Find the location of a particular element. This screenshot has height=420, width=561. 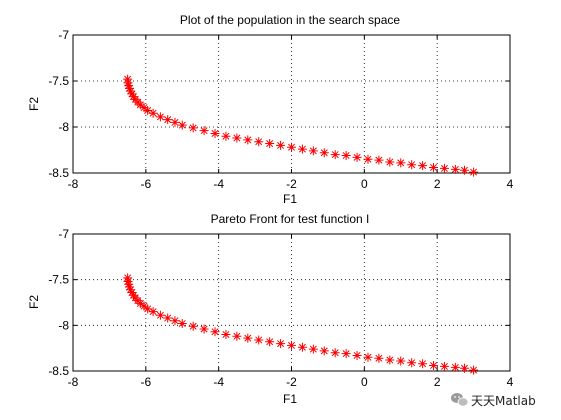

x-tick-label: 2 is located at coordinates (437, 184).